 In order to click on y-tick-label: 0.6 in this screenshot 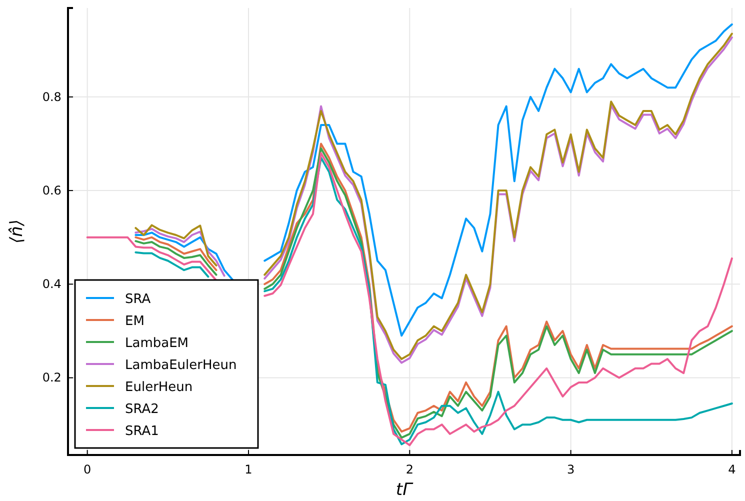, I will do `click(52, 190)`.